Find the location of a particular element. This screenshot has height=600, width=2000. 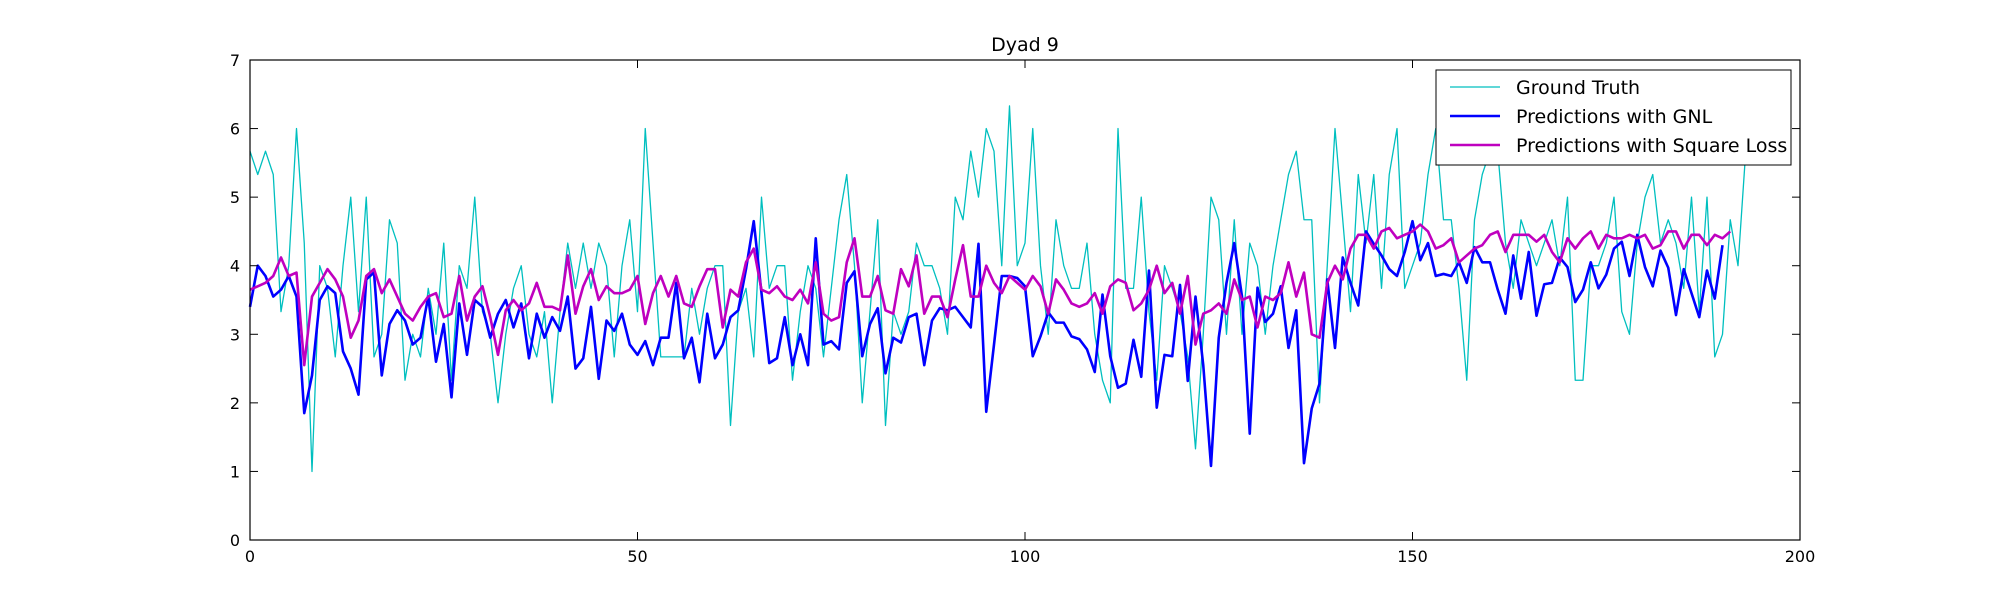

x-tick-label: 50 is located at coordinates (637, 556).